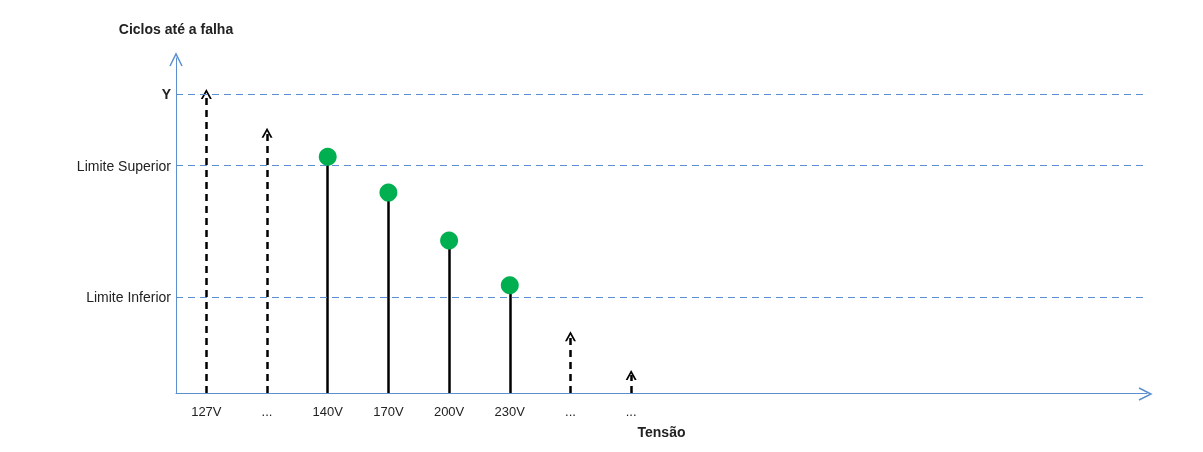 The width and height of the screenshot is (1203, 452). I want to click on x-tick-label: 170V, so click(388, 411).